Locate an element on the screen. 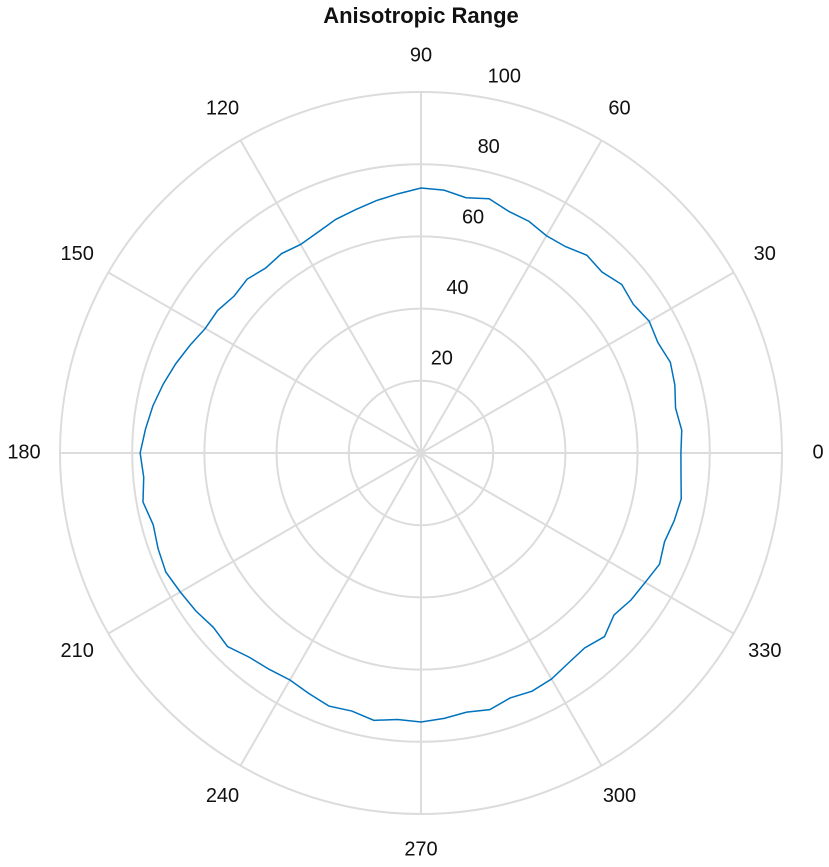  theta-tick-label: 90 is located at coordinates (421, 55).